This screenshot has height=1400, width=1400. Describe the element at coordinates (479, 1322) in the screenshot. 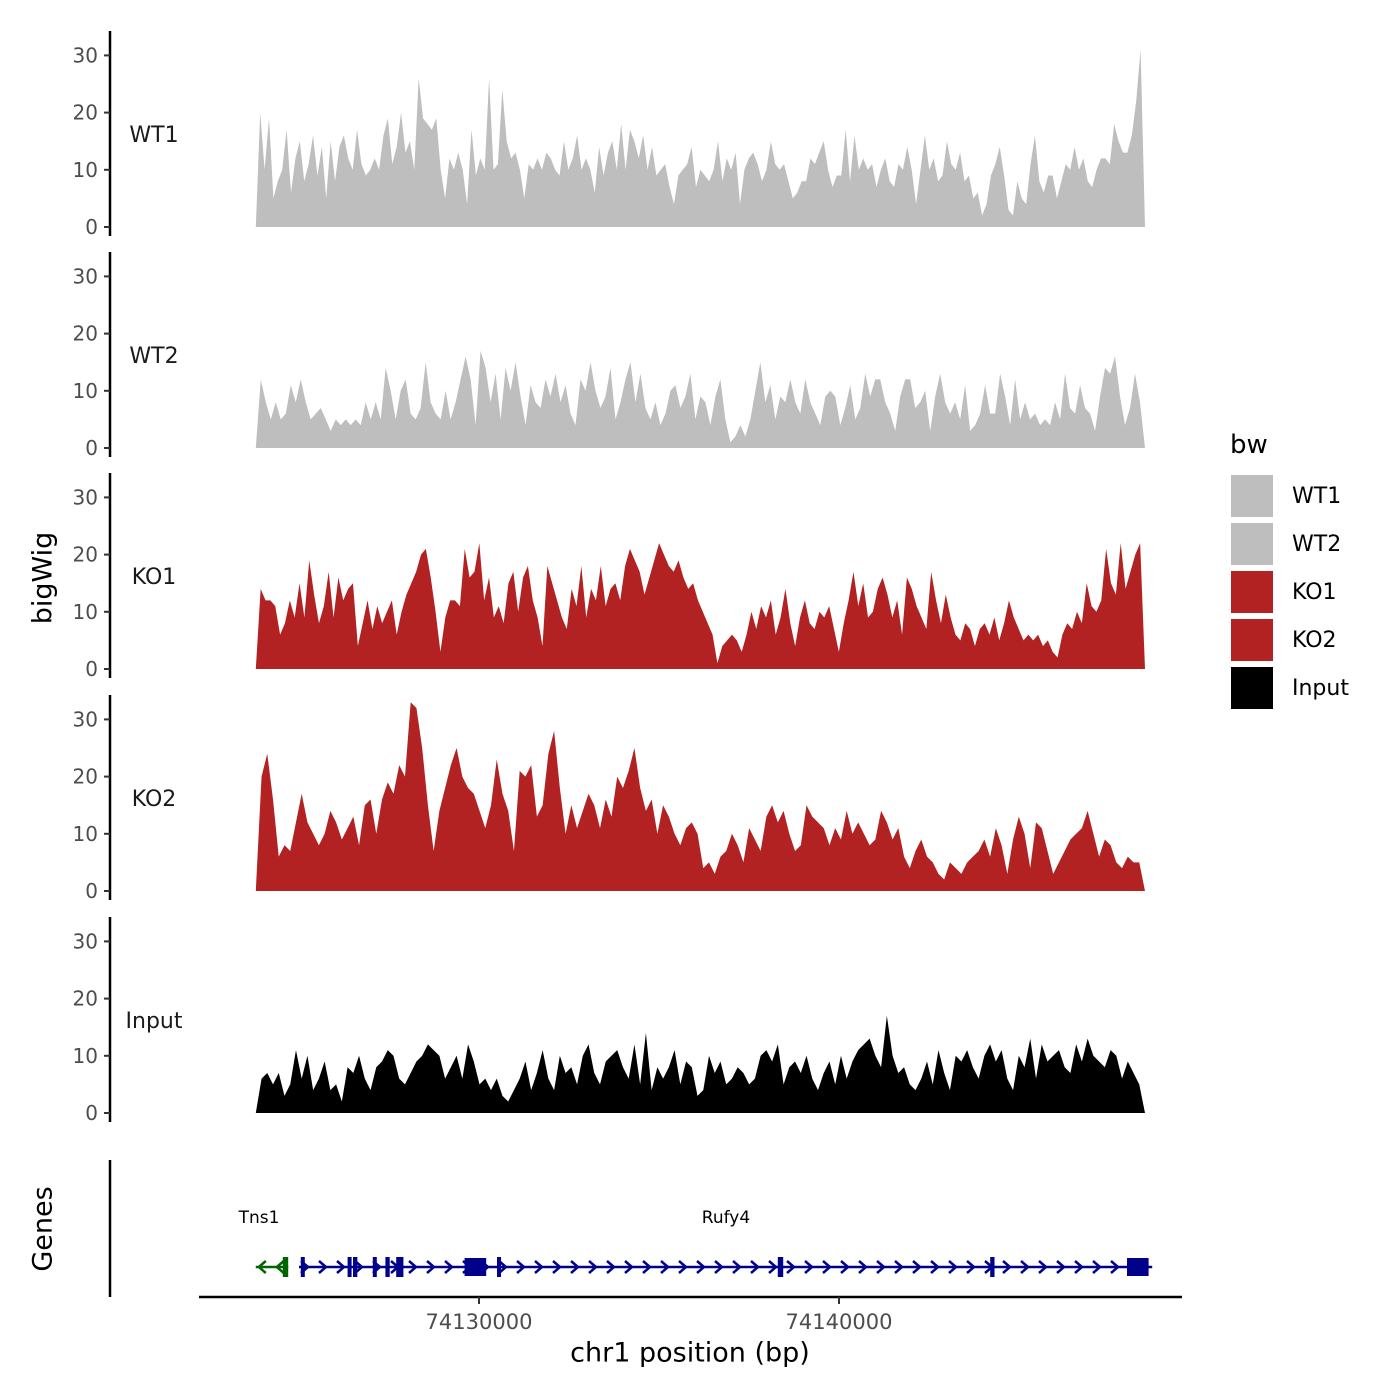

I see `x-tick-label: 74130000` at that location.